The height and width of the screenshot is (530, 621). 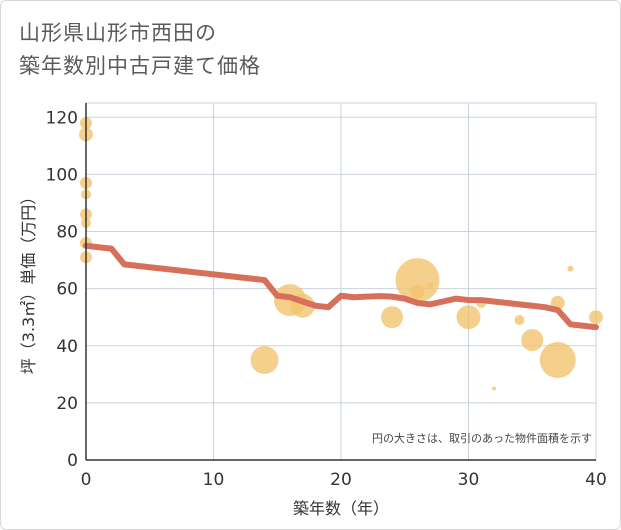 What do you see at coordinates (67, 404) in the screenshot?
I see `y-tick-label: 20` at bounding box center [67, 404].